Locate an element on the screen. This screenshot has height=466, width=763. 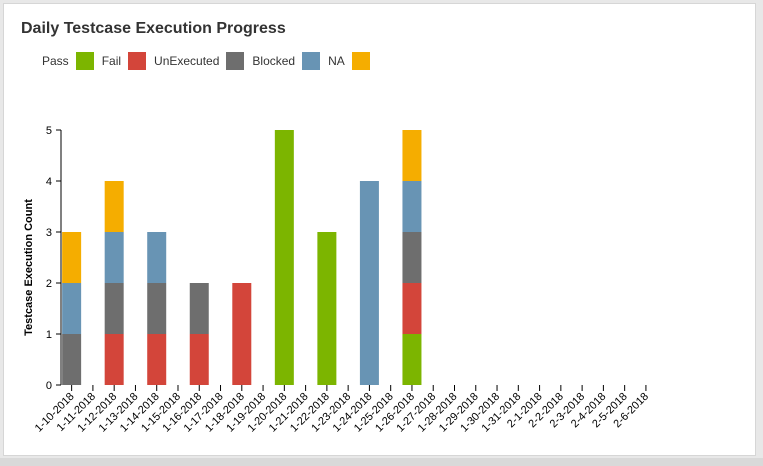
legend-swatch-na is located at coordinates (360, 61).